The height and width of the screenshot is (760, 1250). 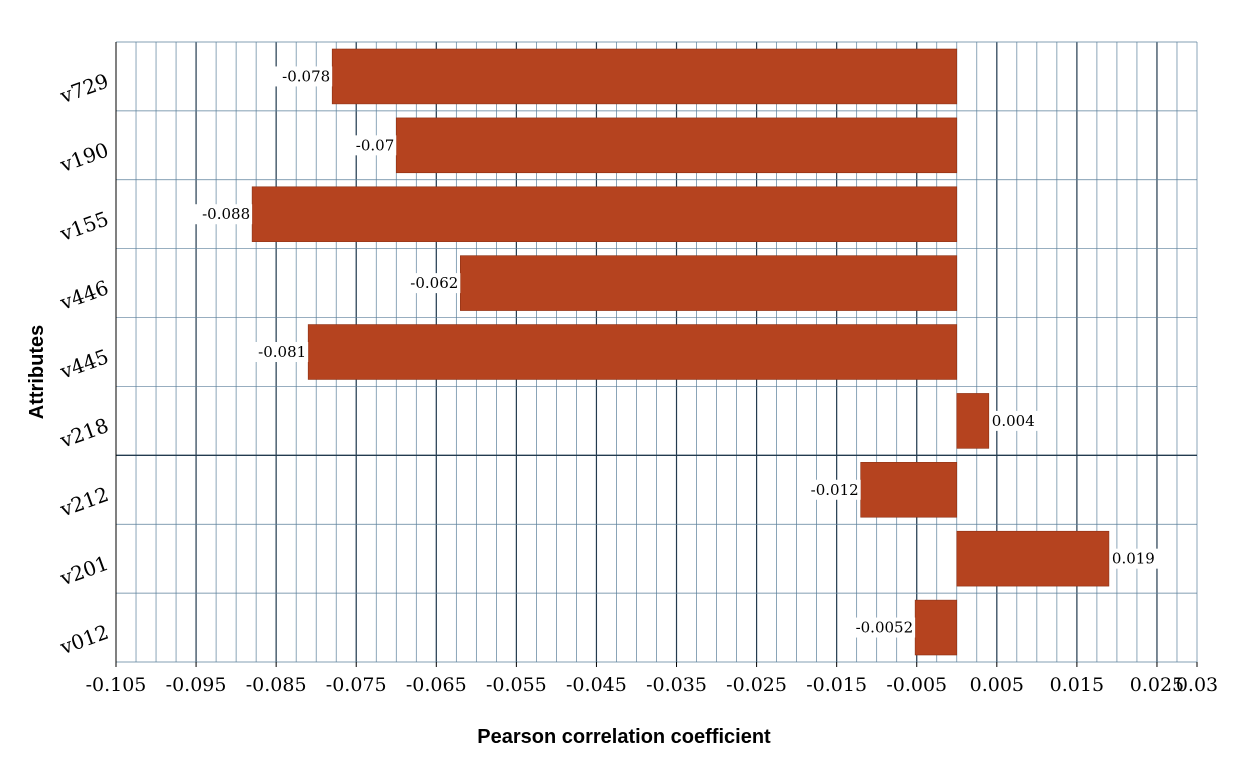 I want to click on y-tick-label: v201, so click(x=84, y=571).